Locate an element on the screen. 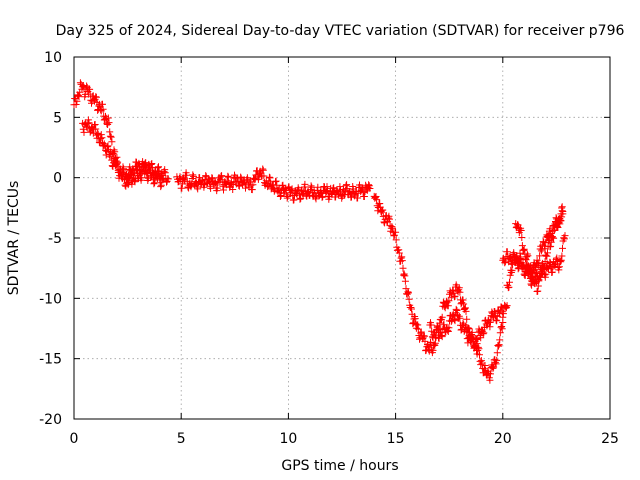 The image size is (640, 480). x-tick-label: 5 is located at coordinates (181, 439).